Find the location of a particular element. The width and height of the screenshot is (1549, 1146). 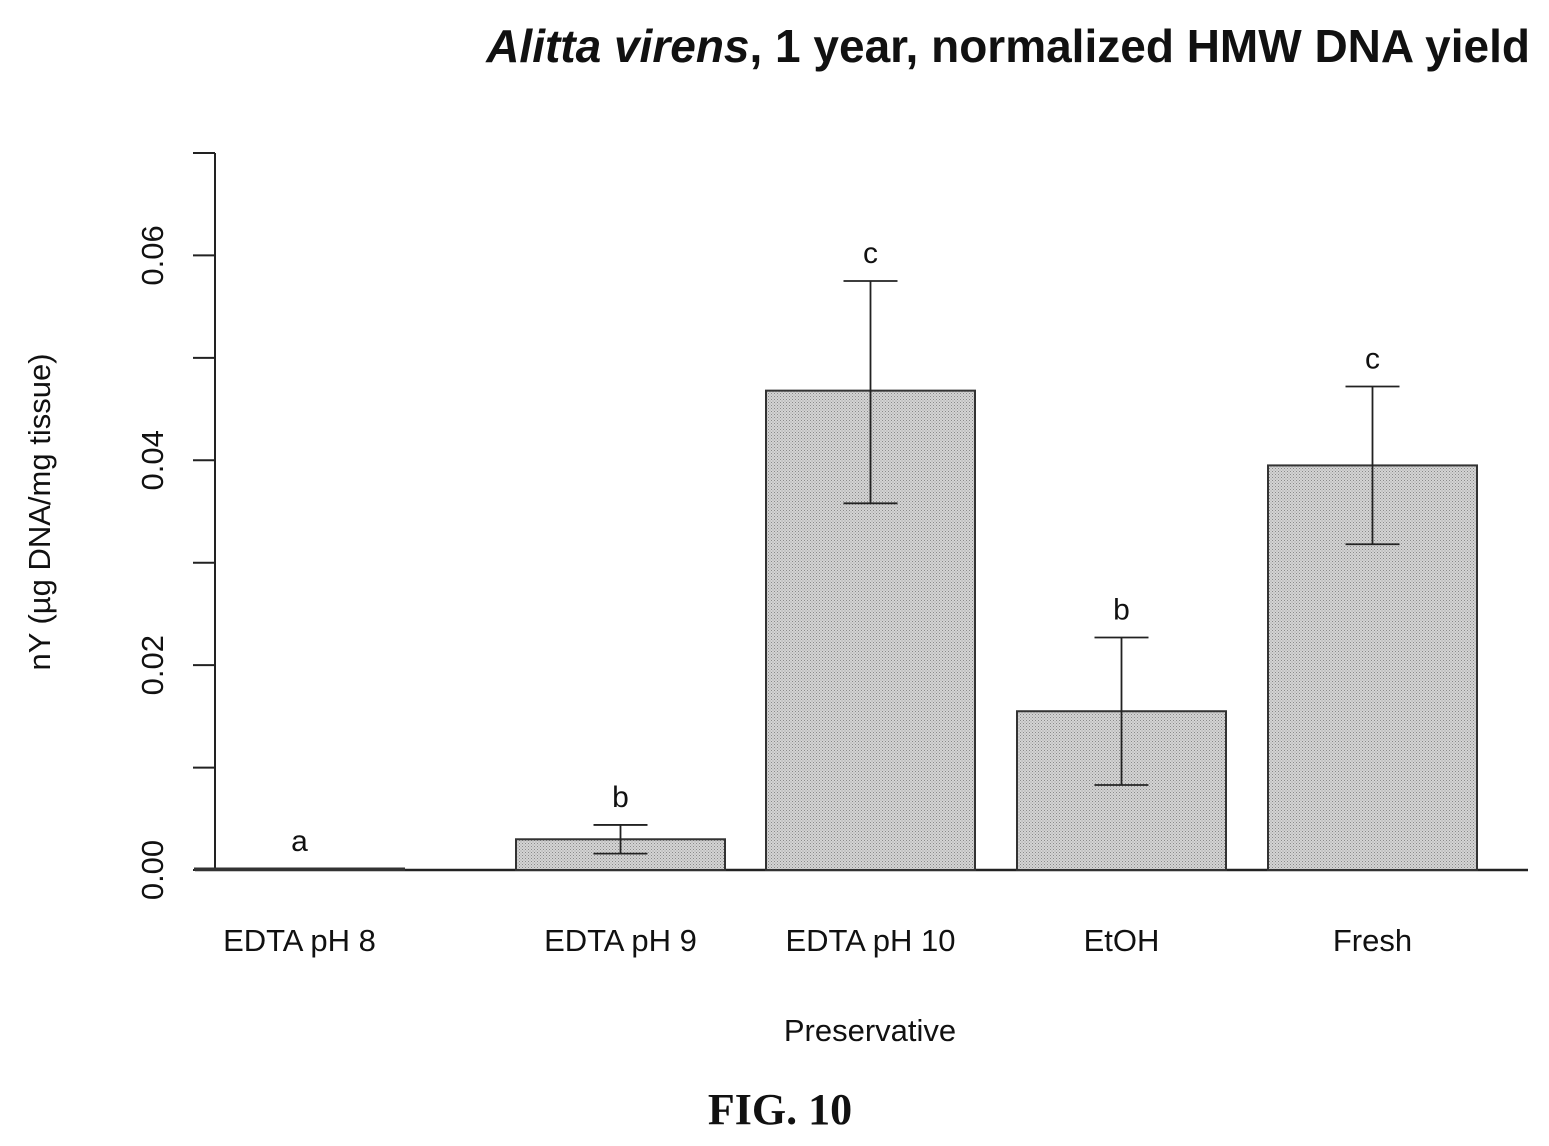

y-tick-label: 0.06 is located at coordinates (152, 255).